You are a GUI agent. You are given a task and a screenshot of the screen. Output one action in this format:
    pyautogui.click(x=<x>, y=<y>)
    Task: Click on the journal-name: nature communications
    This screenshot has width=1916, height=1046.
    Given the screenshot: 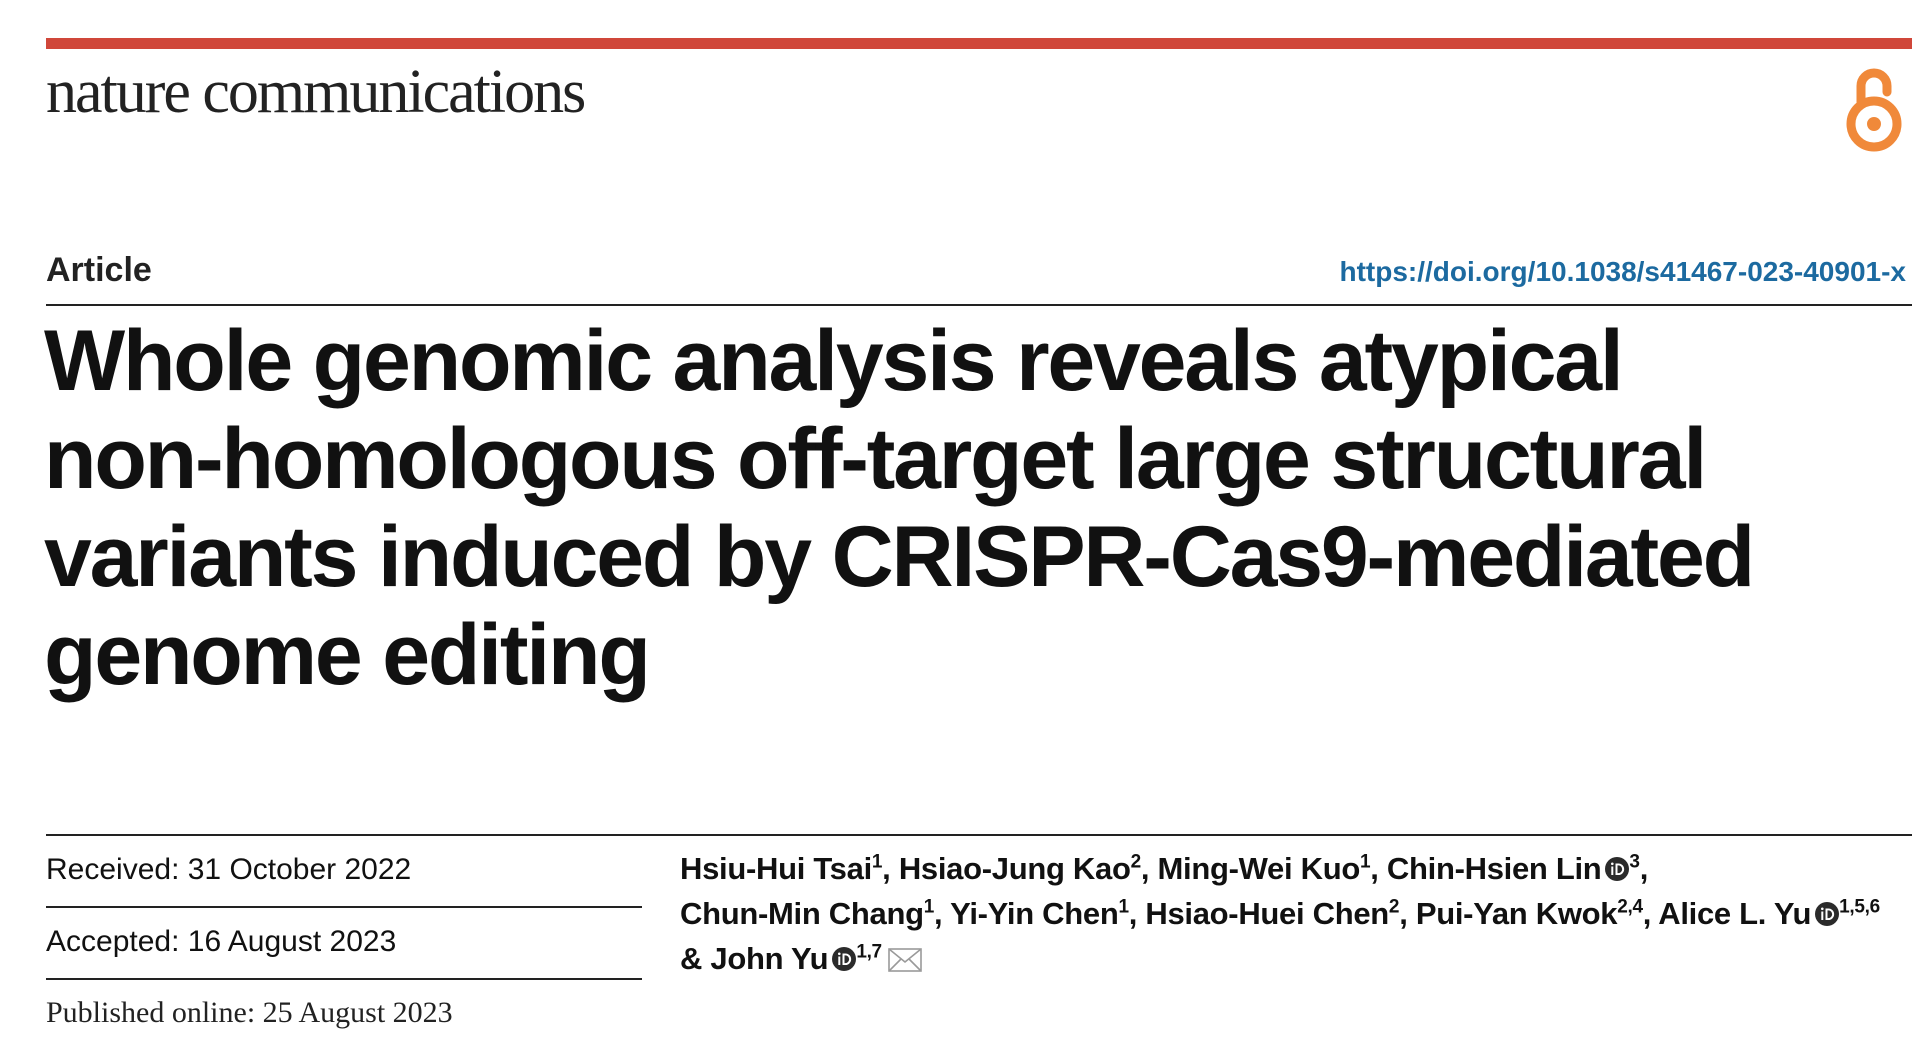 What is the action you would take?
    pyautogui.click(x=316, y=92)
    